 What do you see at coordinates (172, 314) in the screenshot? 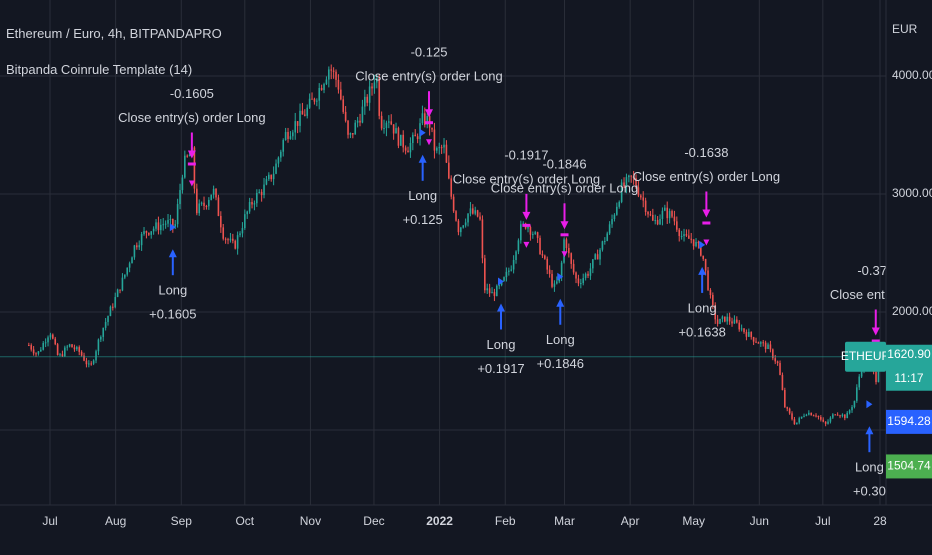
I see `entry-profit-label: +0.1605` at bounding box center [172, 314].